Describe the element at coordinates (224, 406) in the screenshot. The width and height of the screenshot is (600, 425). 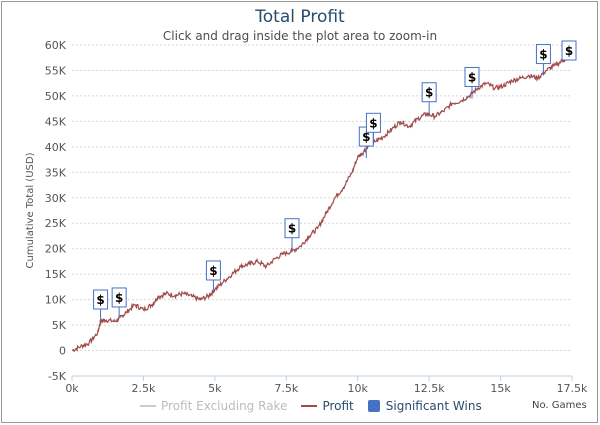
I see `legend-label: Profit Excluding Rake` at that location.